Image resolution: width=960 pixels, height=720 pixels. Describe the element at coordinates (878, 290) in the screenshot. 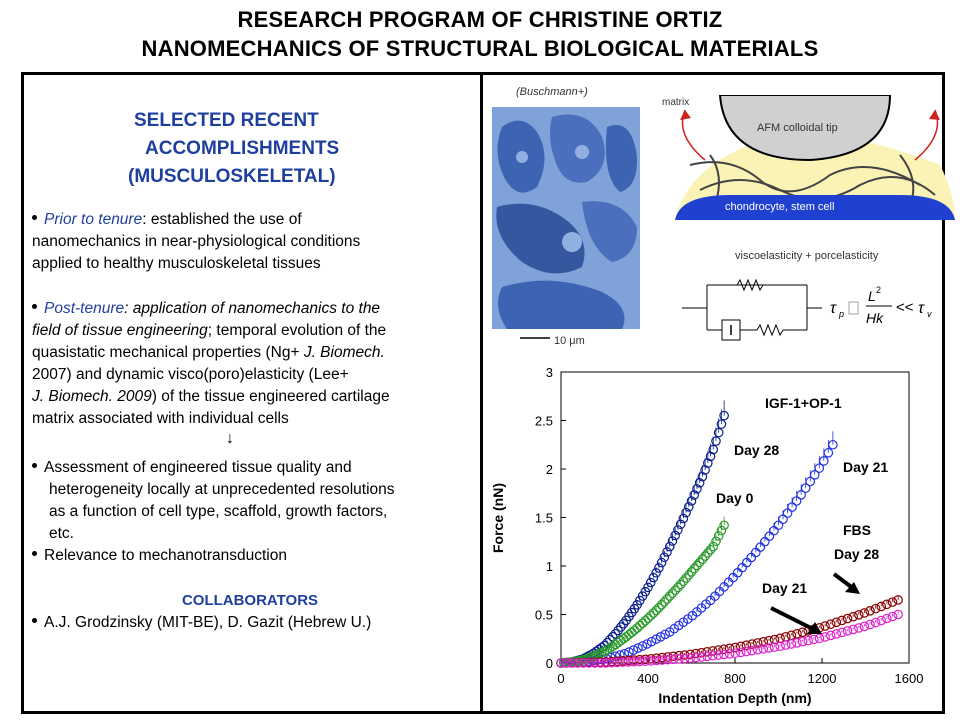

I see `svg-text: 2` at that location.